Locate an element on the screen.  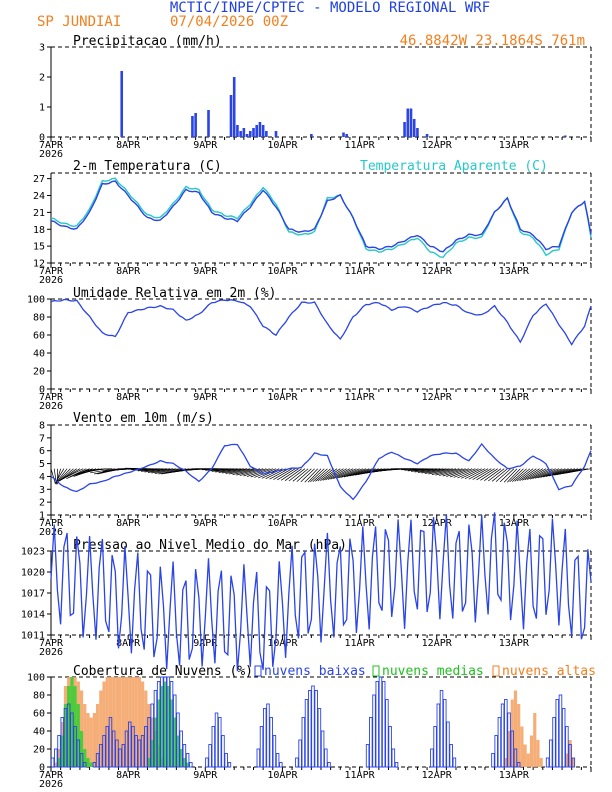
y-tick-label: 1017 is located at coordinates (33, 594).